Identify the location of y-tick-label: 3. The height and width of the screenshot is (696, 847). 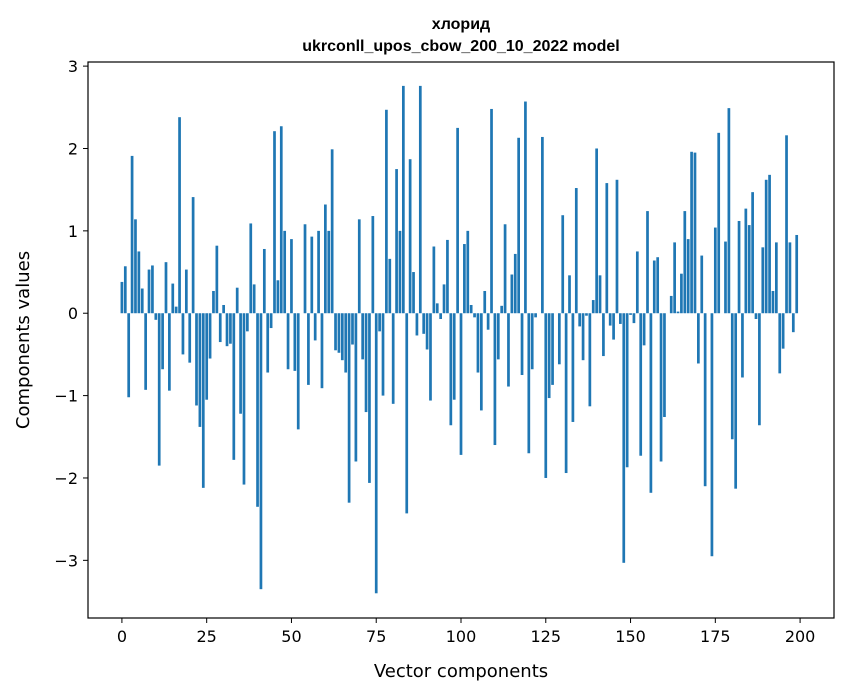
(73, 66).